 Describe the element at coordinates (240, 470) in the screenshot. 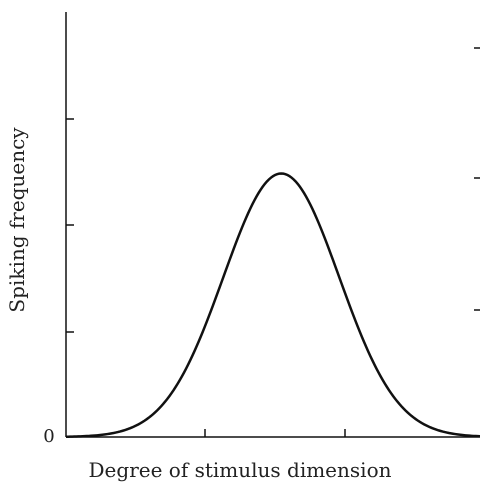

I see `x-axis-label: Degree of stimulus dimension` at that location.